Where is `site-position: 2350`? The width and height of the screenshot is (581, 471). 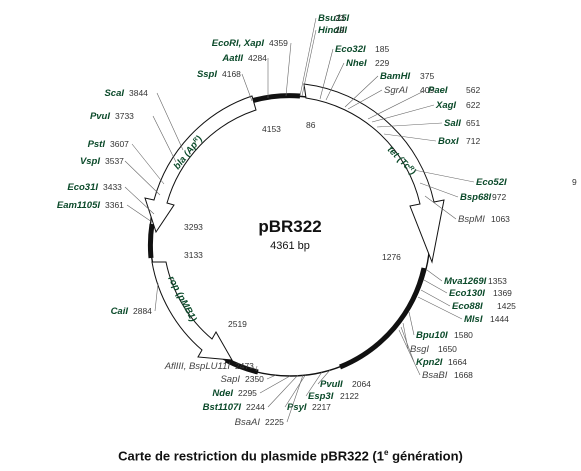
site-position: 2350 is located at coordinates (254, 379).